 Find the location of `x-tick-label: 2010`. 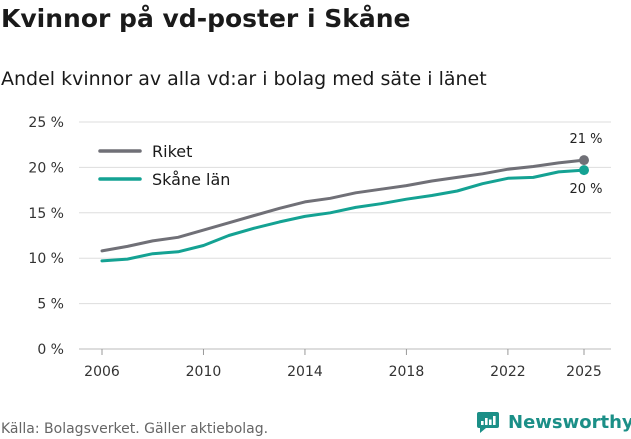

x-tick-label: 2010 is located at coordinates (204, 372).